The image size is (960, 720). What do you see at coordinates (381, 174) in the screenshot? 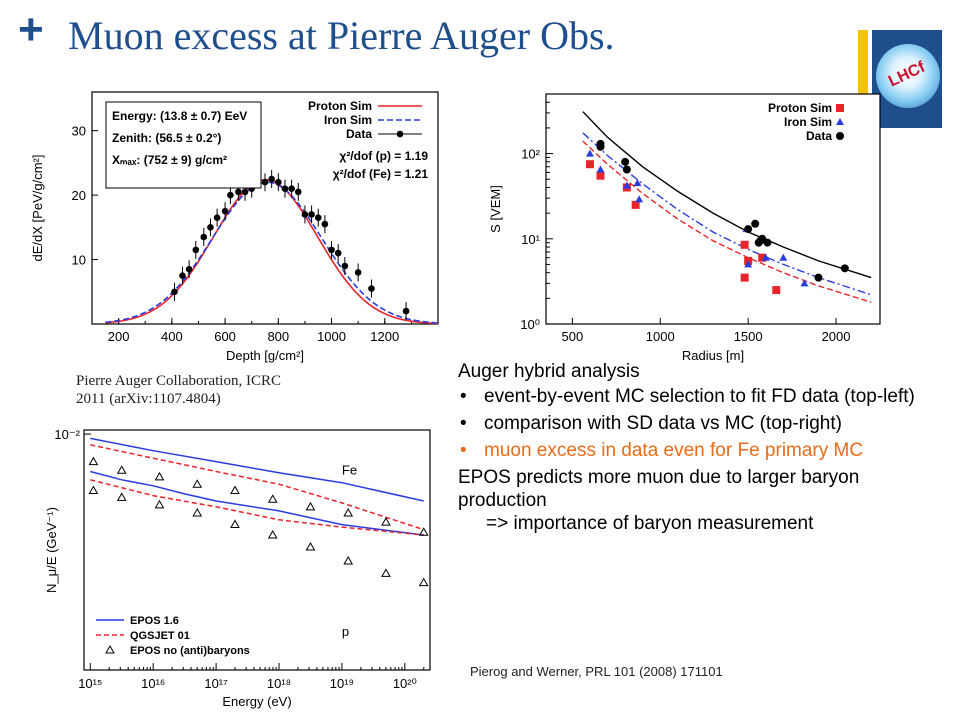
I see `chi2-iron: χ²/dof (Fe) = 1.21` at bounding box center [381, 174].